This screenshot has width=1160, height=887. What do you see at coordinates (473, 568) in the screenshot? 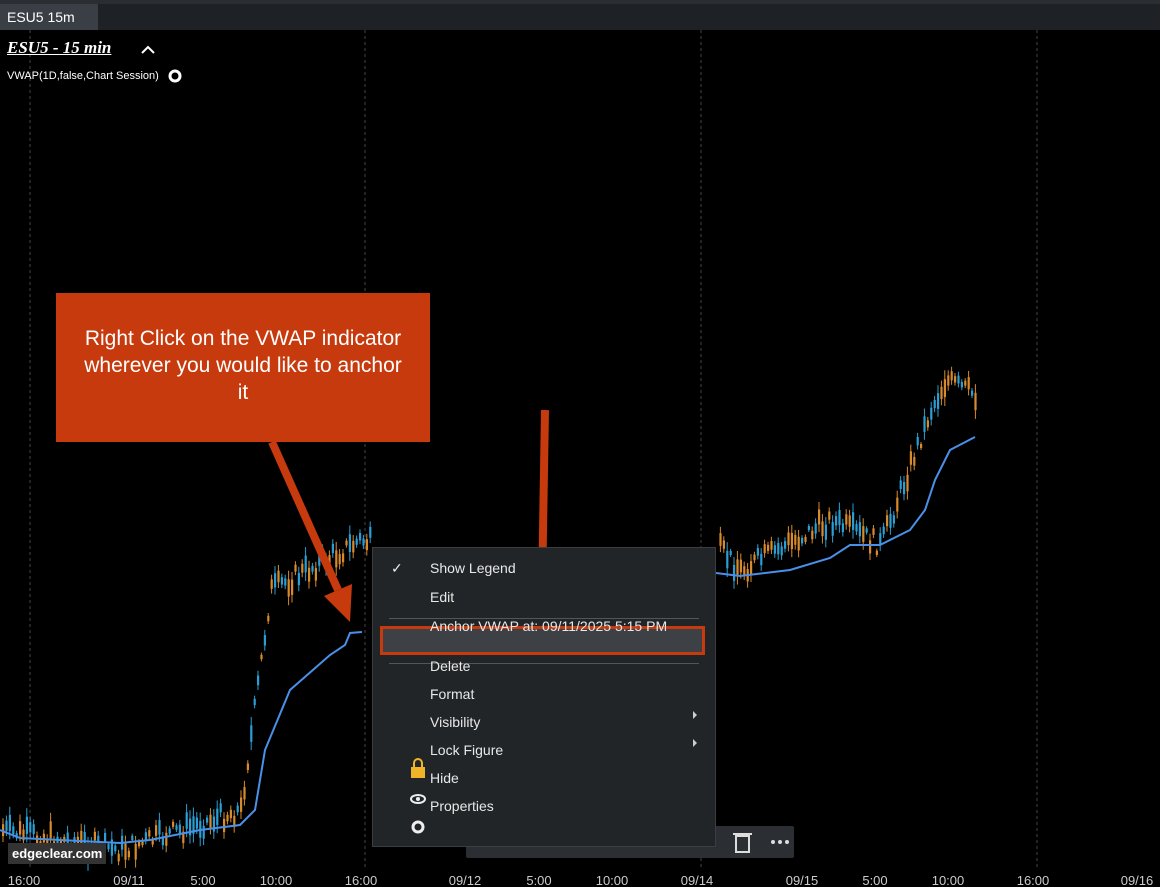
I see `menu-item: Show Legend` at bounding box center [473, 568].